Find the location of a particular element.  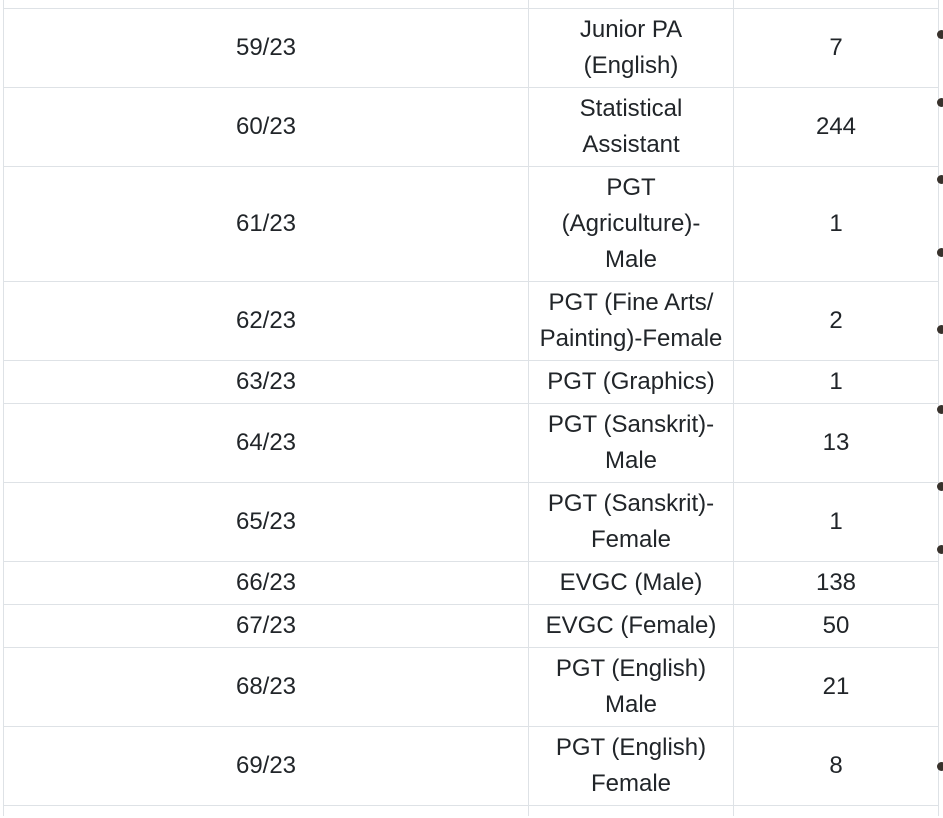

vacancy-count-cell: 21 is located at coordinates (836, 687).